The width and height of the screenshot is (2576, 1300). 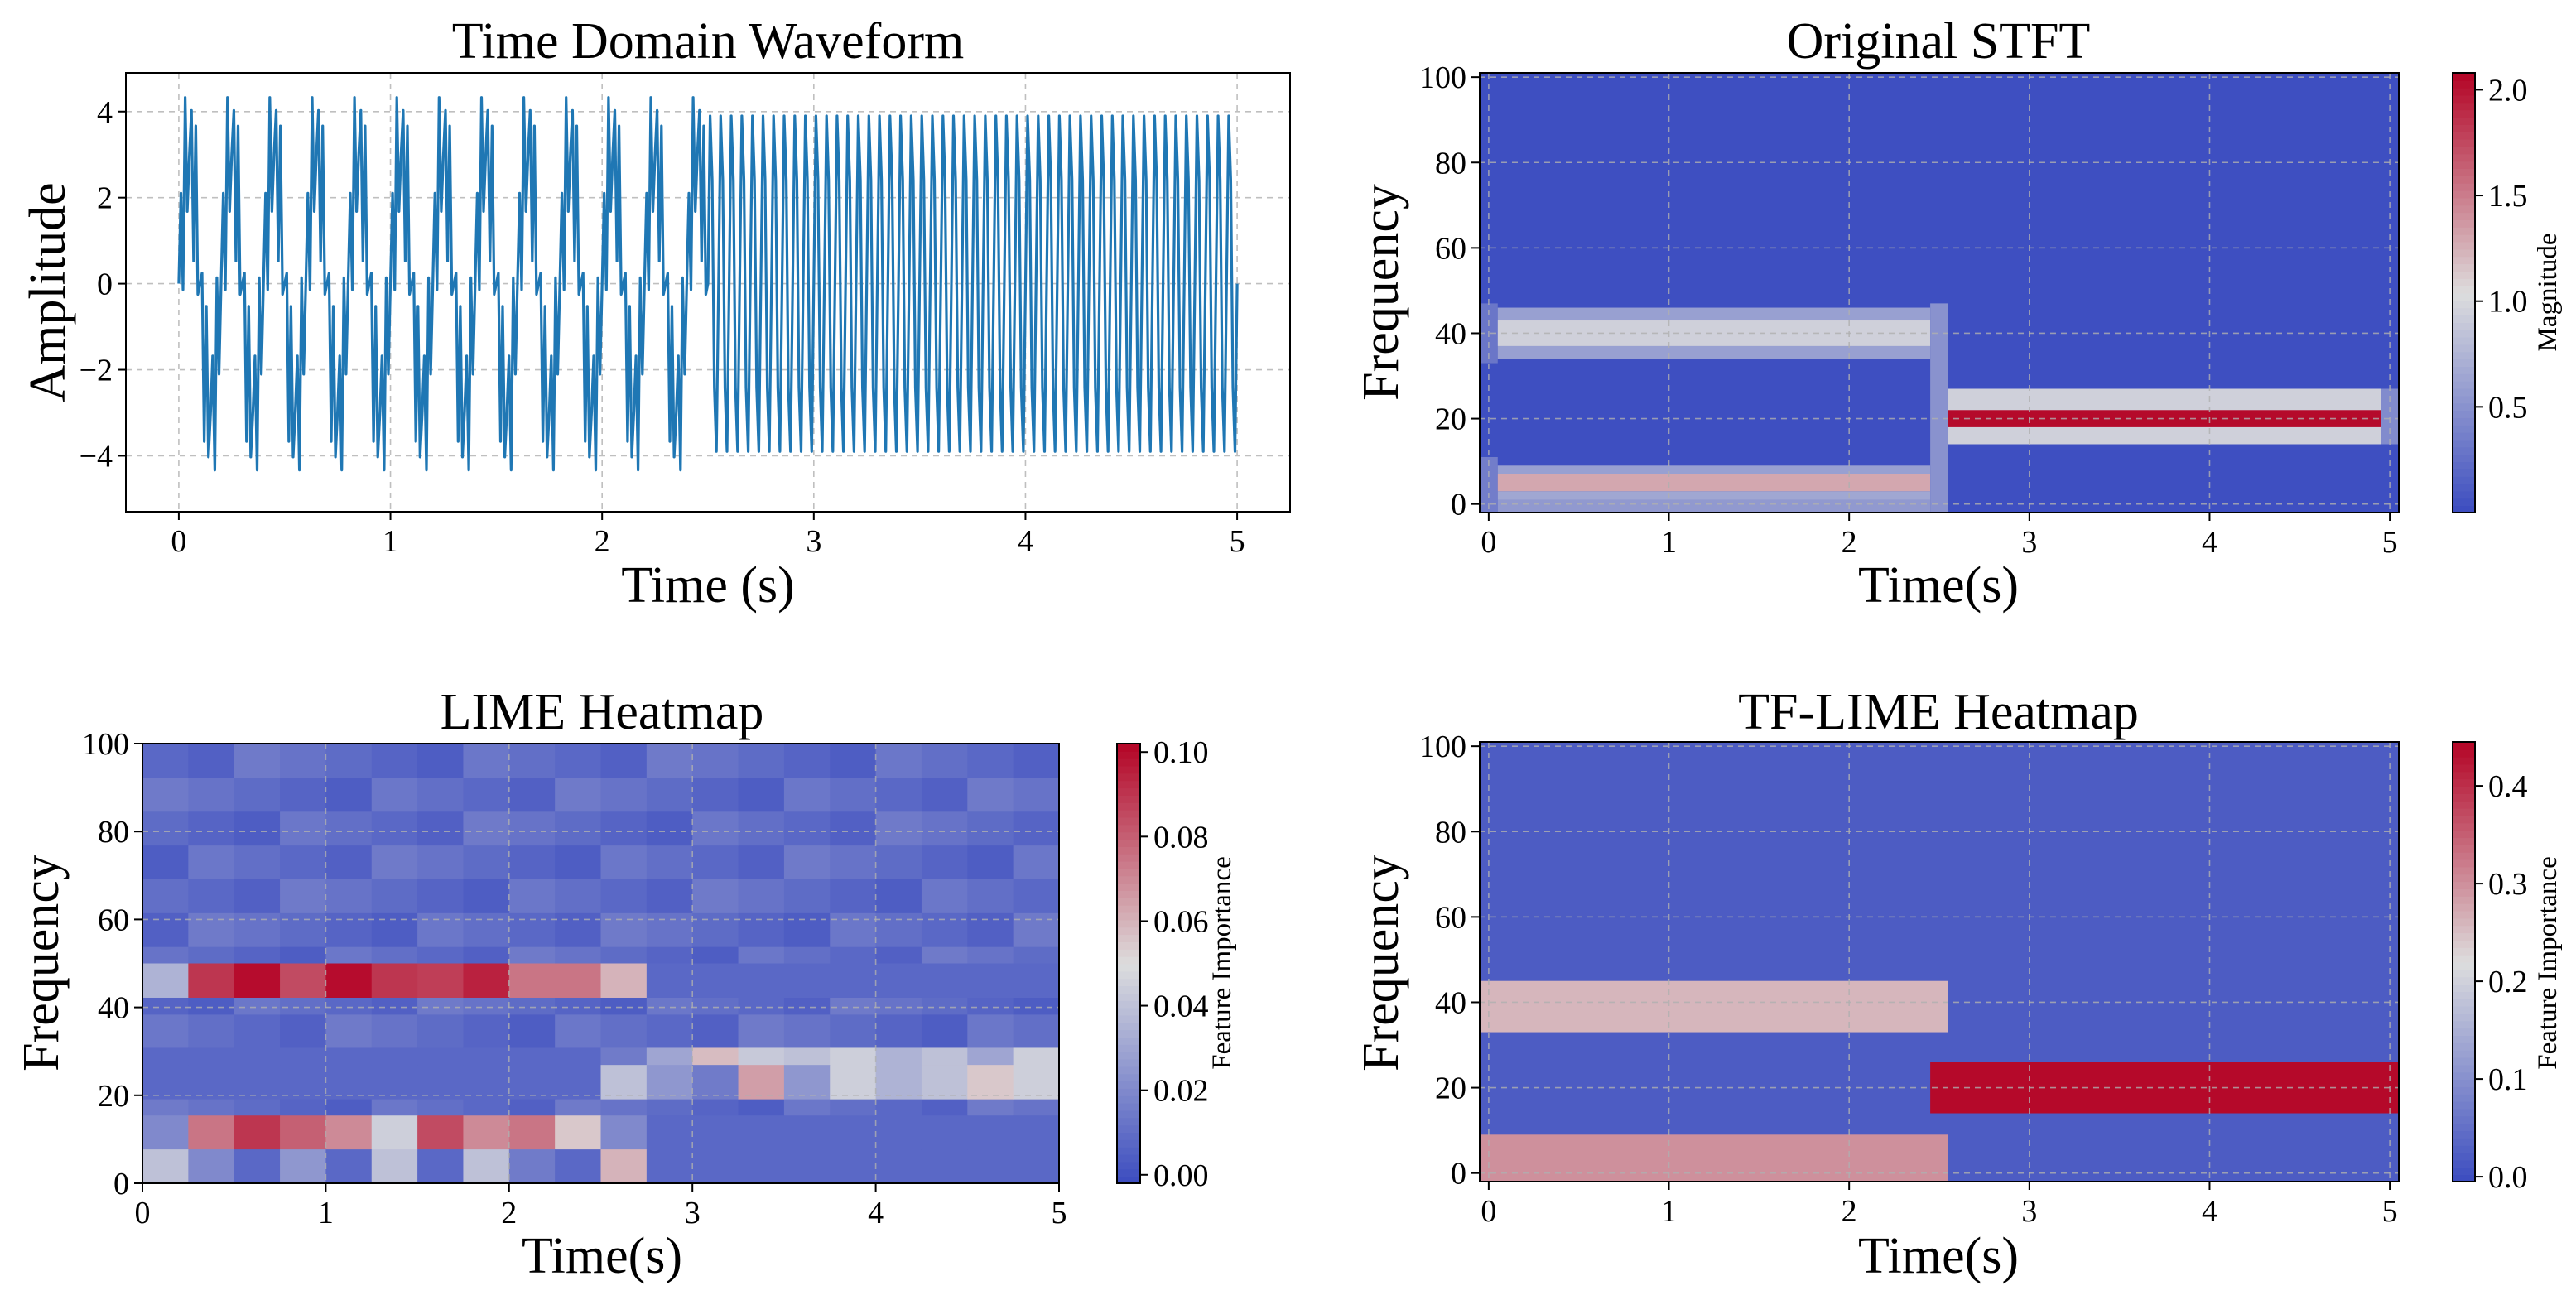 I want to click on waveform-ytick-label: −4, so click(x=96, y=457).